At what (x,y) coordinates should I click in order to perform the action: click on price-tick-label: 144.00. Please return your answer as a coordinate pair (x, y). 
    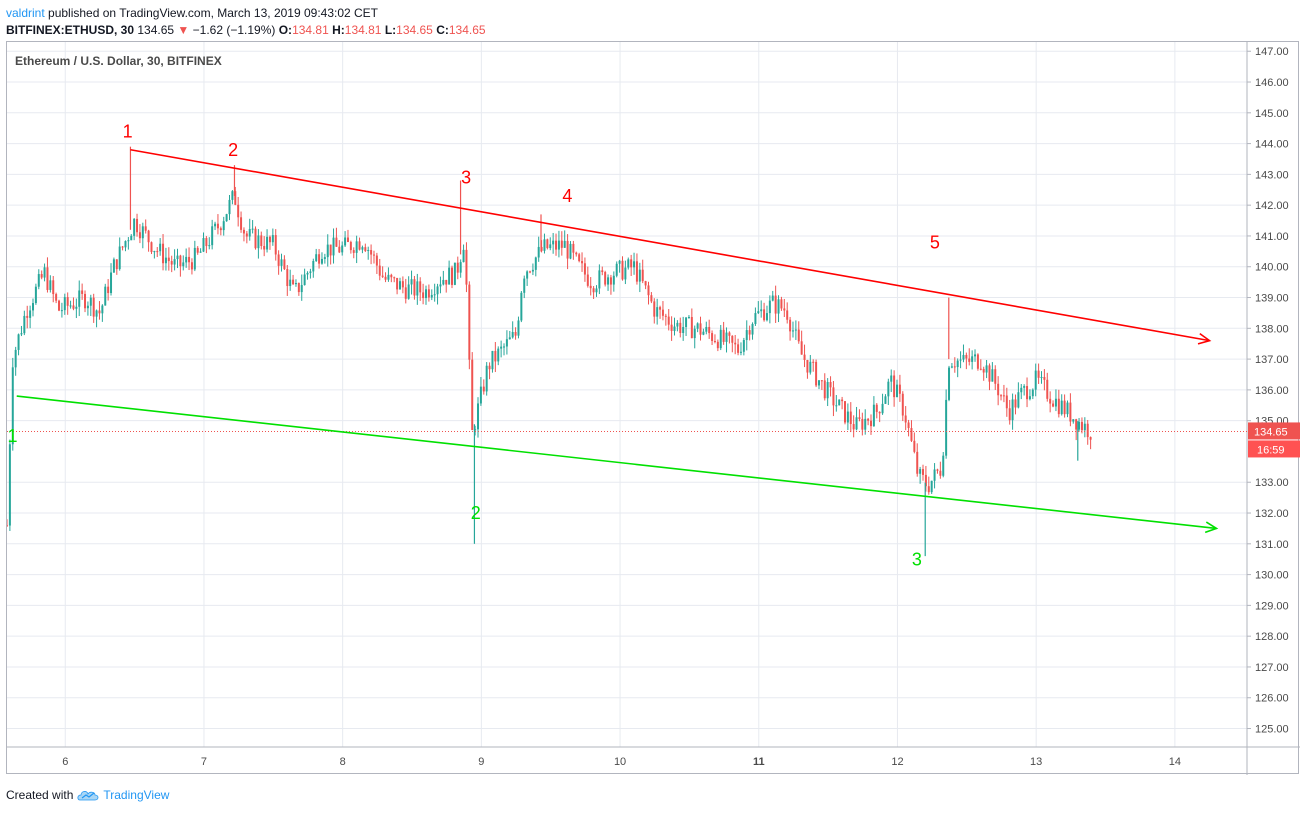
    Looking at the image, I should click on (1272, 145).